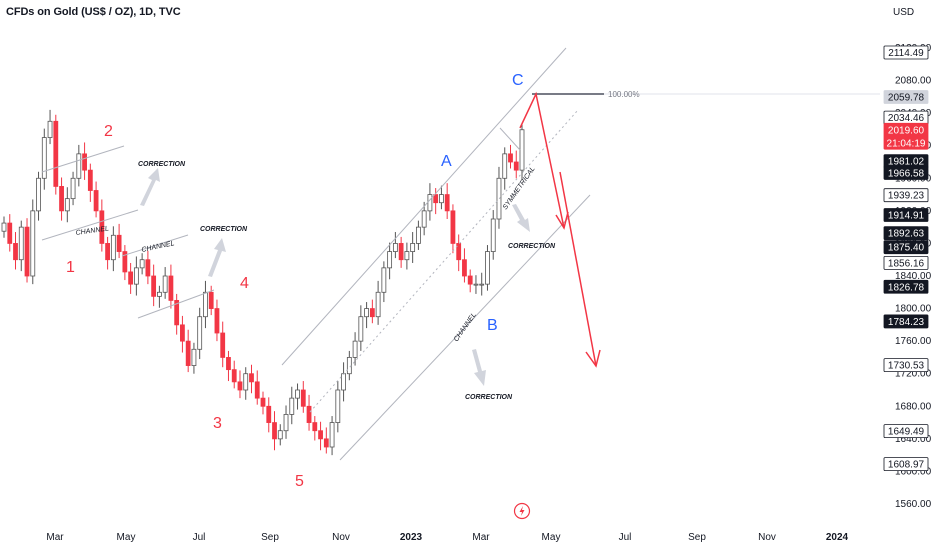  I want to click on x-tick-label: May, so click(551, 537).